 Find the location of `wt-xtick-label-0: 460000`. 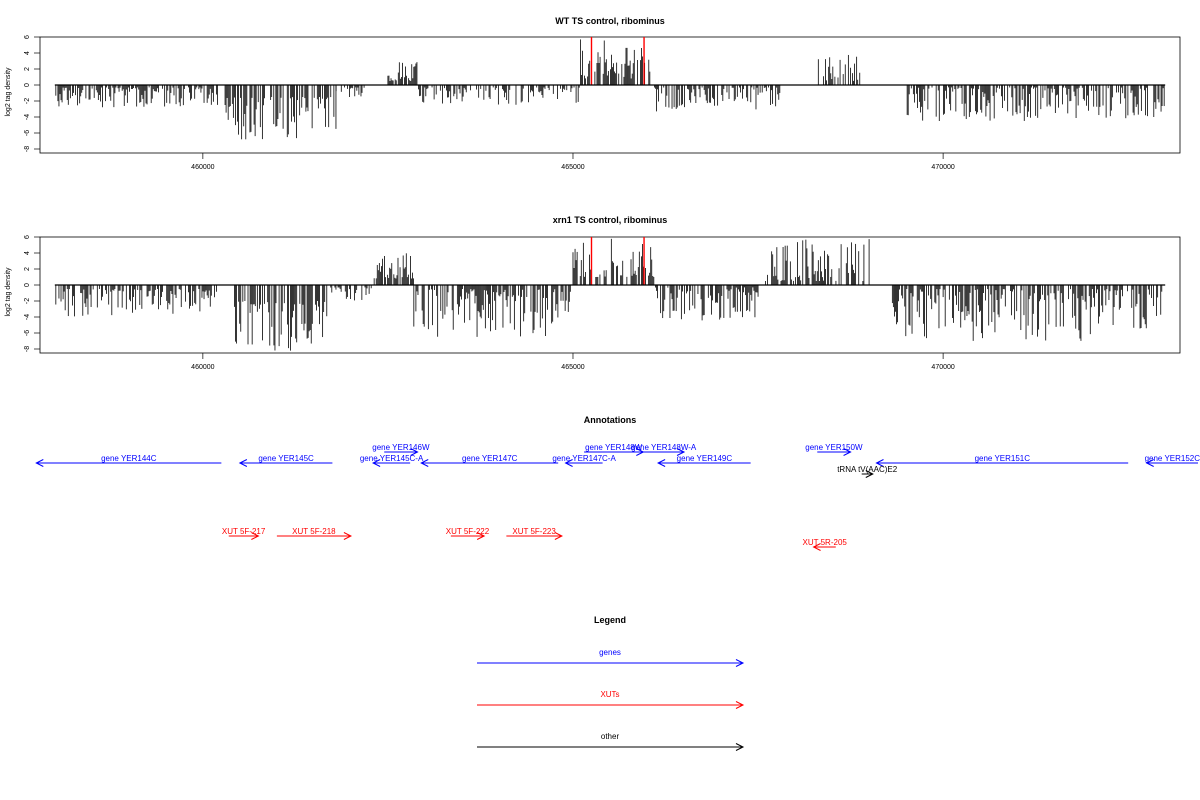

wt-xtick-label-0: 460000 is located at coordinates (202, 167).